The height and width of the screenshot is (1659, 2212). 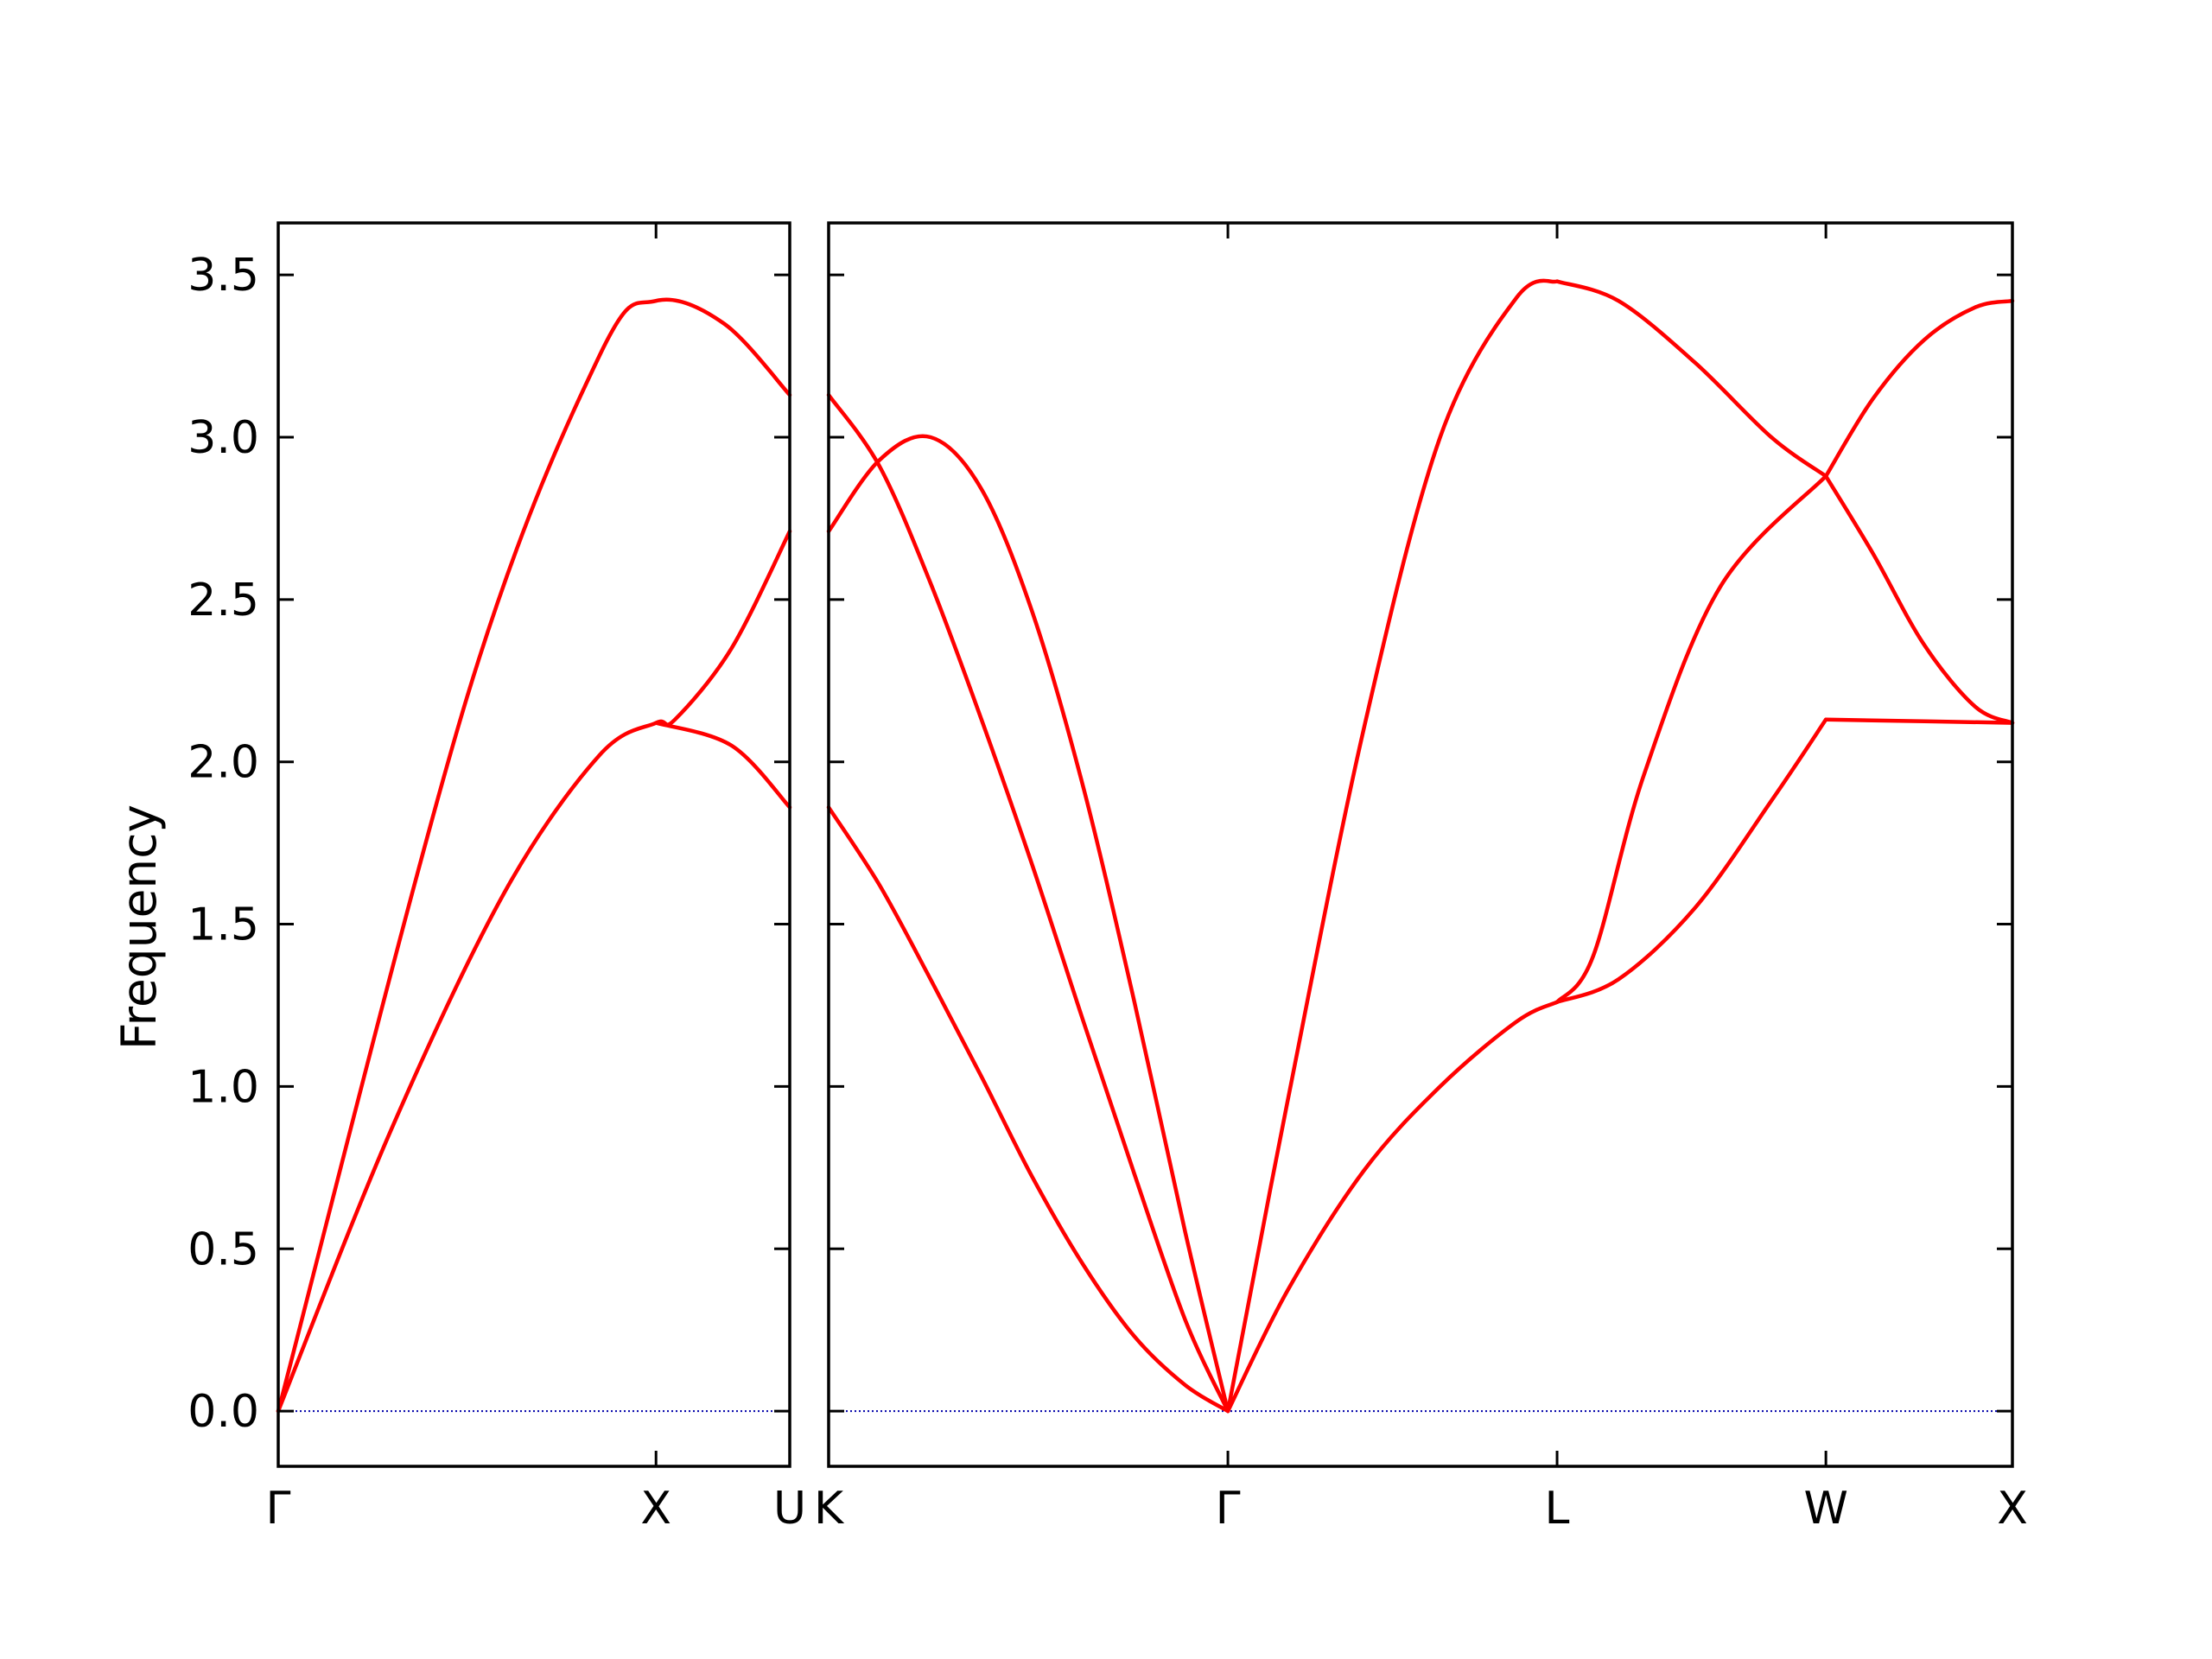 I want to click on y-tick-label: 1.0, so click(x=223, y=1087).